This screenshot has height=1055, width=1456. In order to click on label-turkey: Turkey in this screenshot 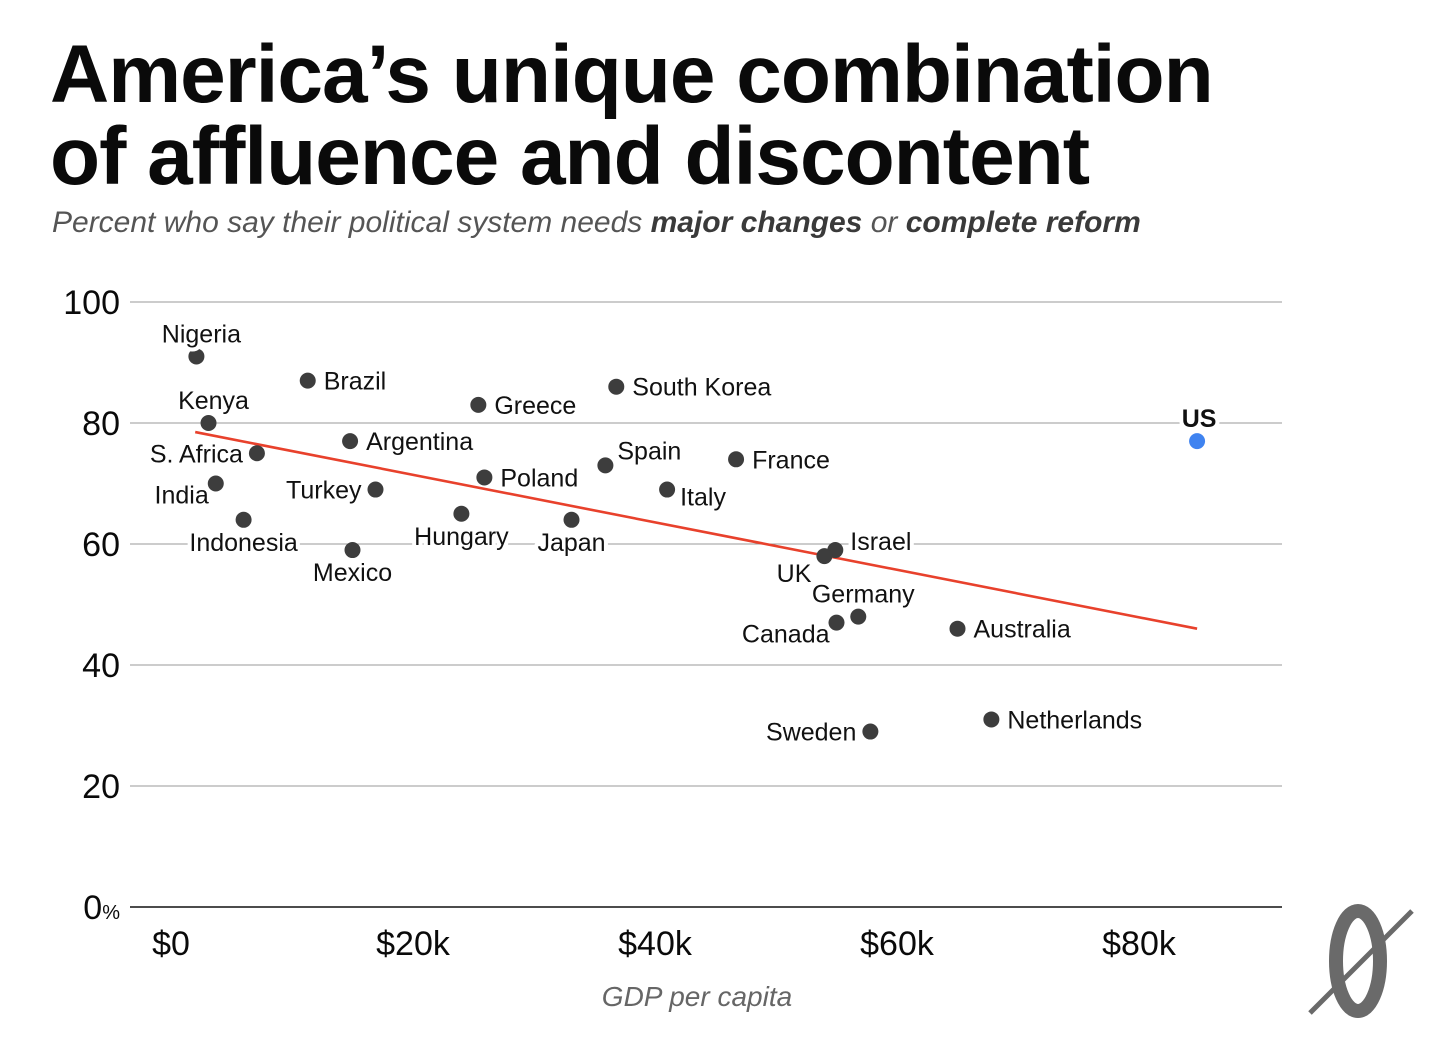, I will do `click(324, 491)`.